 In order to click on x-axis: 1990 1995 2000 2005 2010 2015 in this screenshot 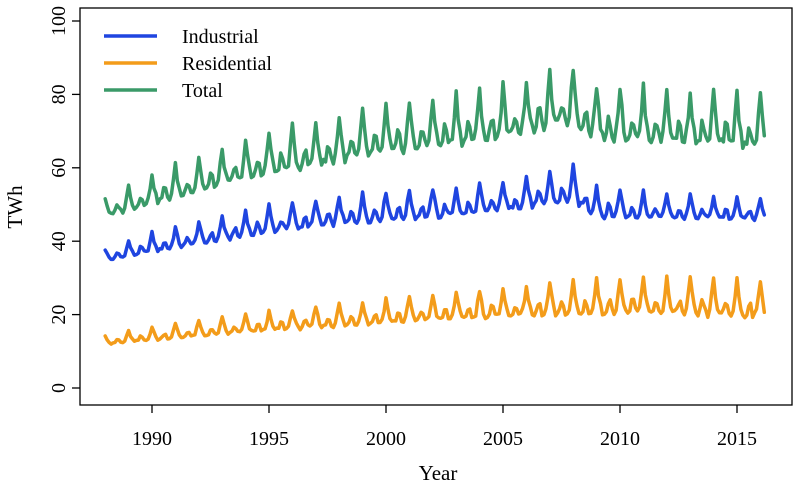, I will do `click(444, 427)`.